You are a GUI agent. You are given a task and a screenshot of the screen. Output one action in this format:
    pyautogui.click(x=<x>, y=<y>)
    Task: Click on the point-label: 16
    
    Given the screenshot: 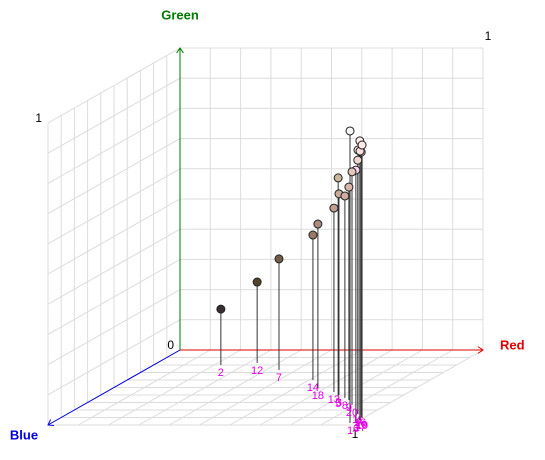 What is the action you would take?
    pyautogui.click(x=360, y=423)
    